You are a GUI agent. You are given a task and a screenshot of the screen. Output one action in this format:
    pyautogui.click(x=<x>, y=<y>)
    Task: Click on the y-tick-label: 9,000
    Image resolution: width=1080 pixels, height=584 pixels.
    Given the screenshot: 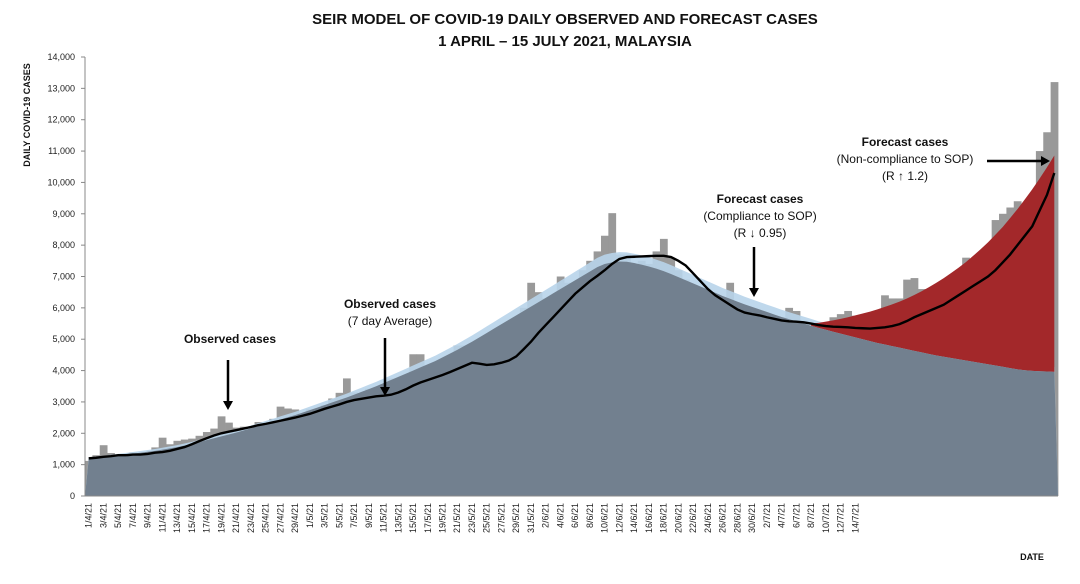 What is the action you would take?
    pyautogui.click(x=63, y=214)
    